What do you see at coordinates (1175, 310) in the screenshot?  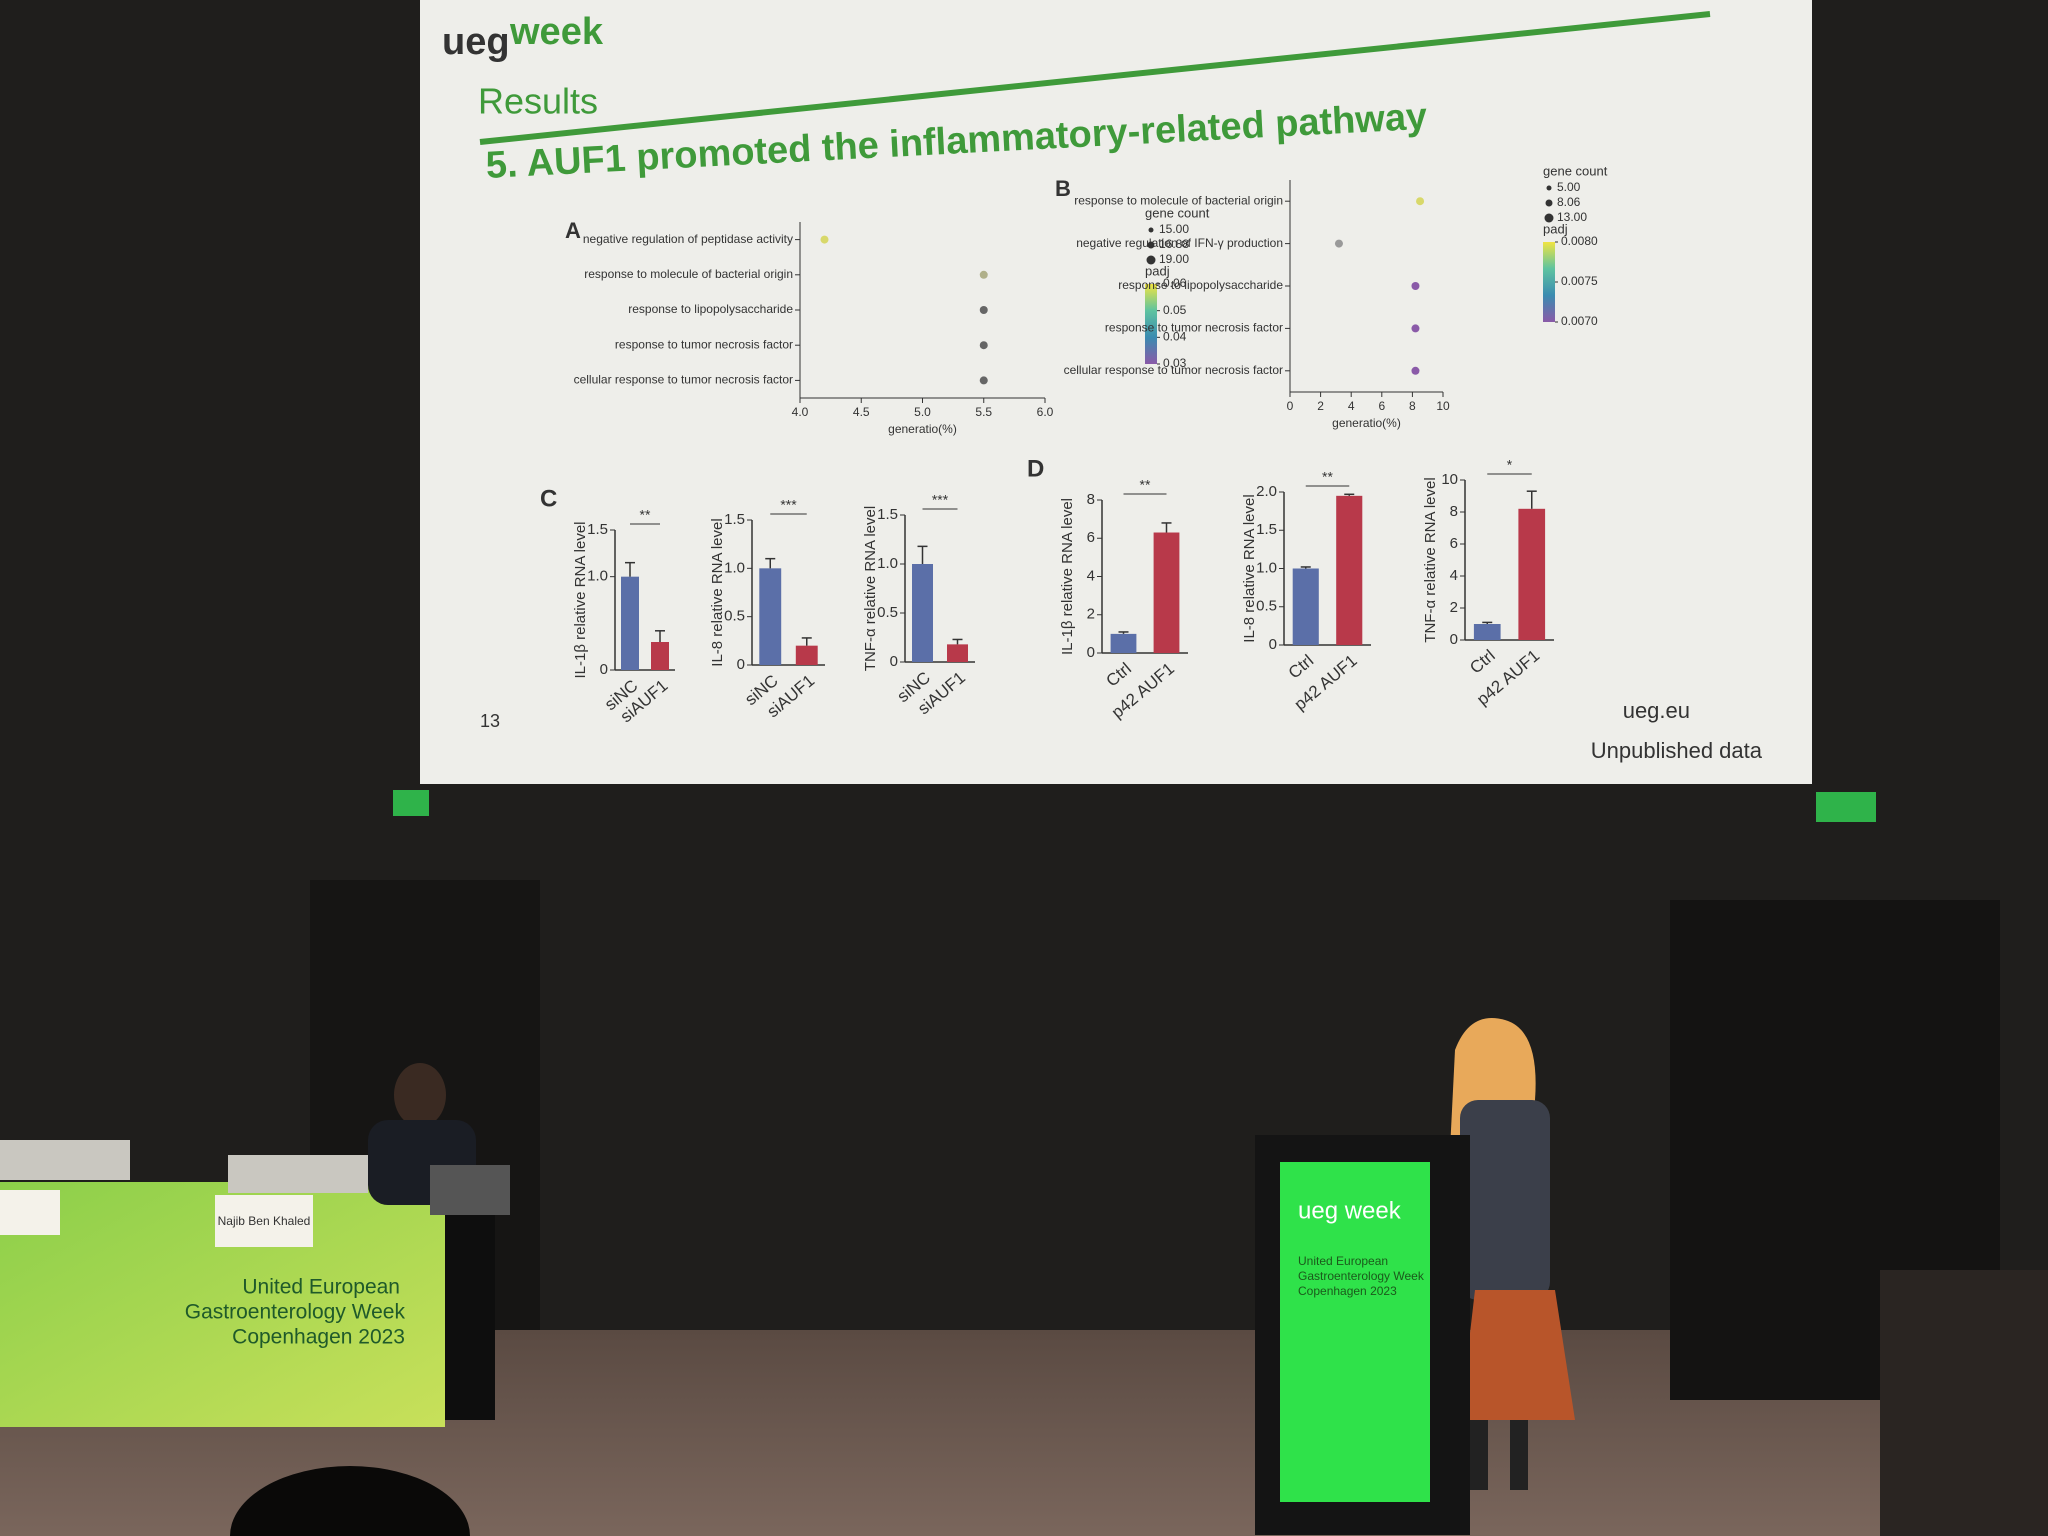 I see `colorbar-label: 0.05` at bounding box center [1175, 310].